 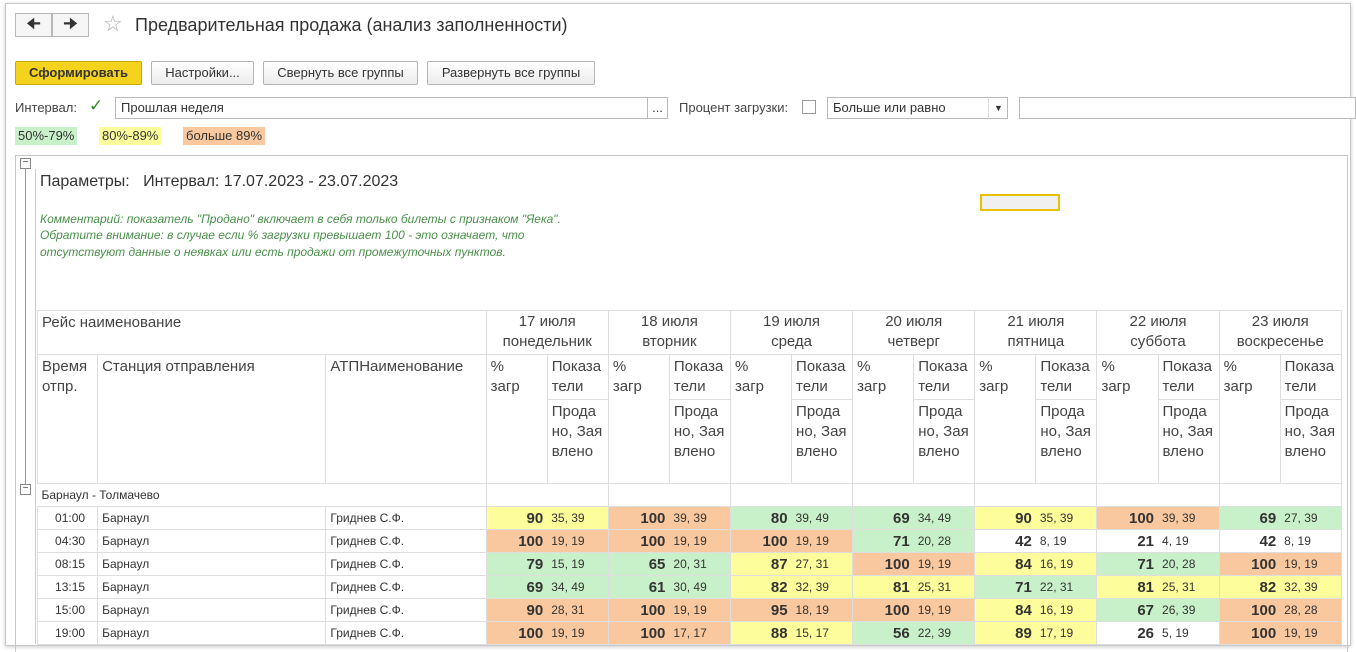 I want to click on percent: 81, so click(x=883, y=587).